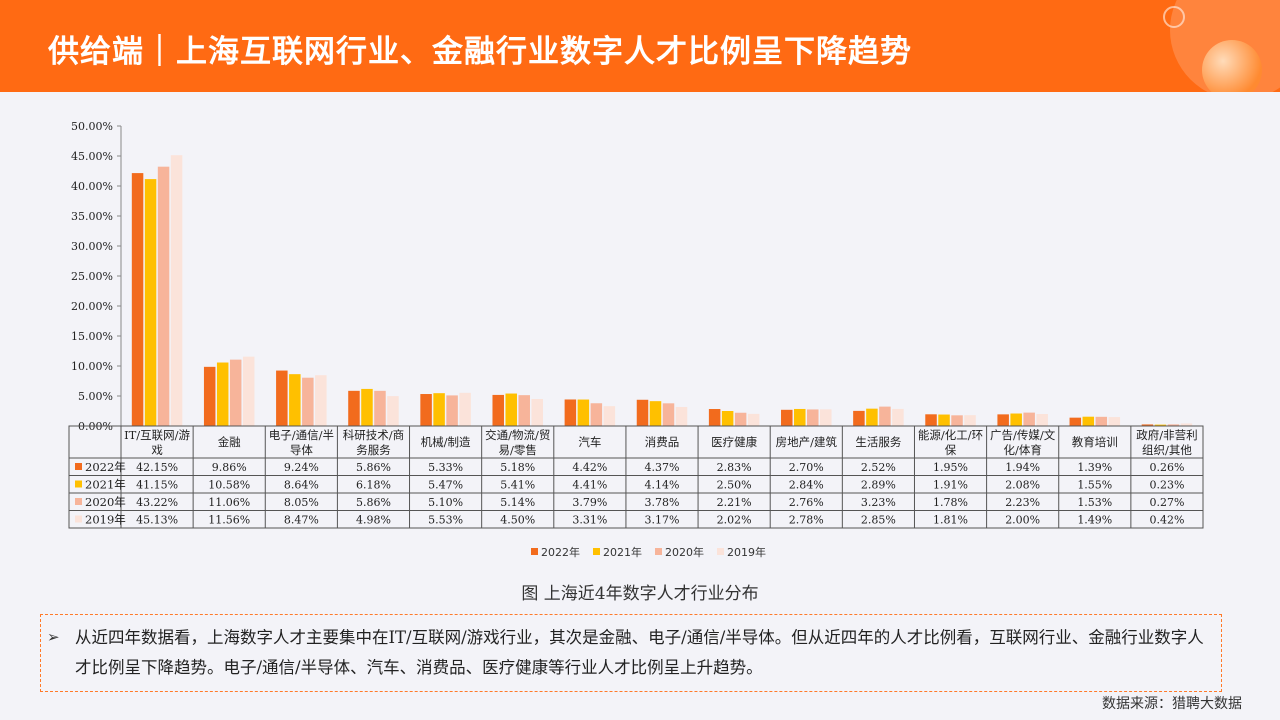 This screenshot has width=1280, height=720. What do you see at coordinates (373, 467) in the screenshot?
I see `data-label: 5.86%` at bounding box center [373, 467].